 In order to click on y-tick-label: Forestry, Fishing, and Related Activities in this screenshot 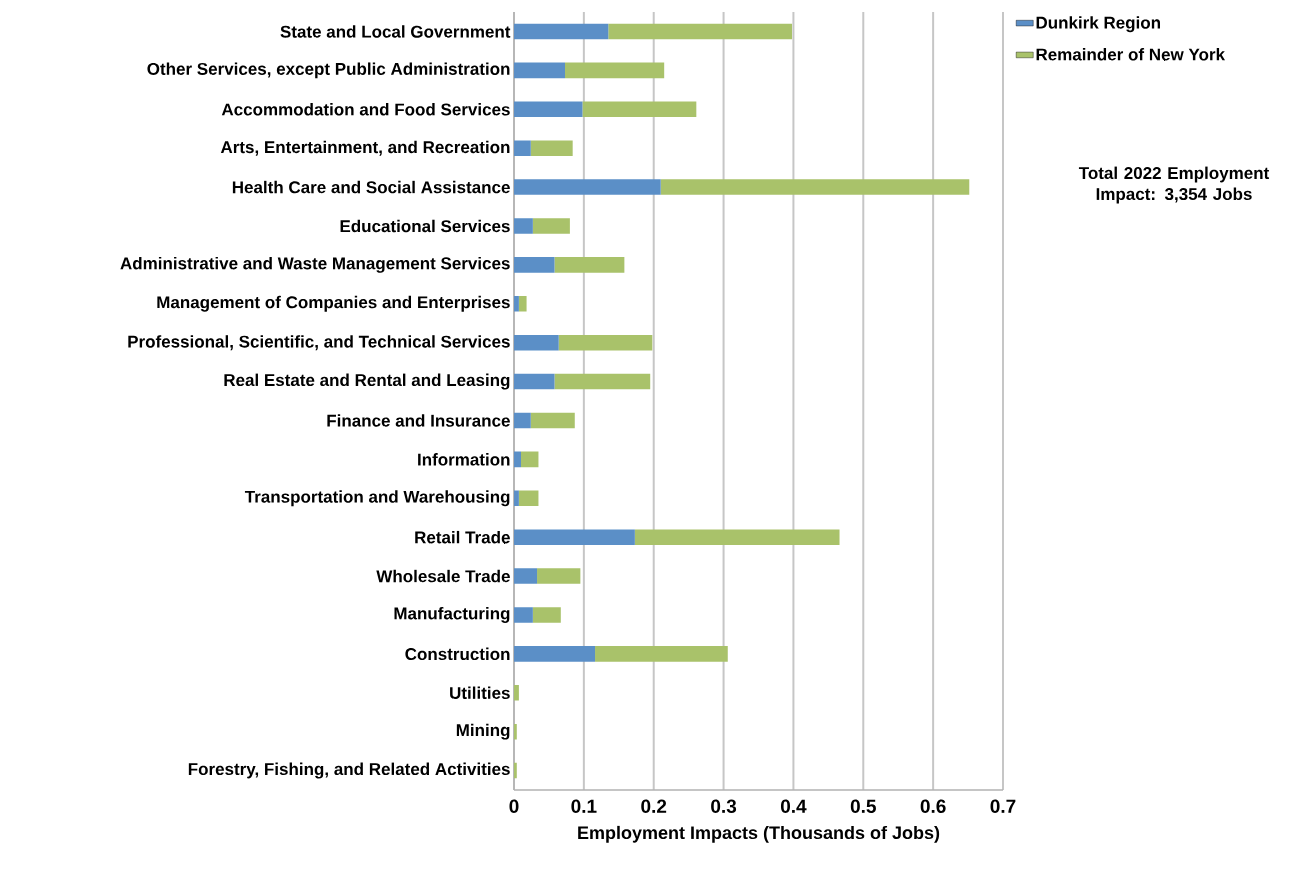, I will do `click(349, 770)`.